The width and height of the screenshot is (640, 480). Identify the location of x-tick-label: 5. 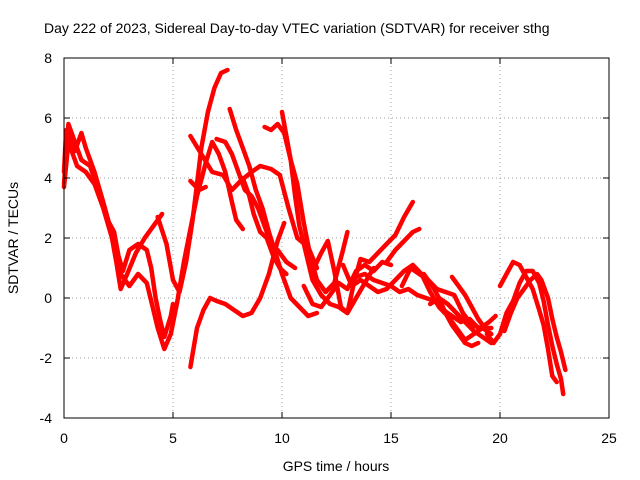
(173, 438).